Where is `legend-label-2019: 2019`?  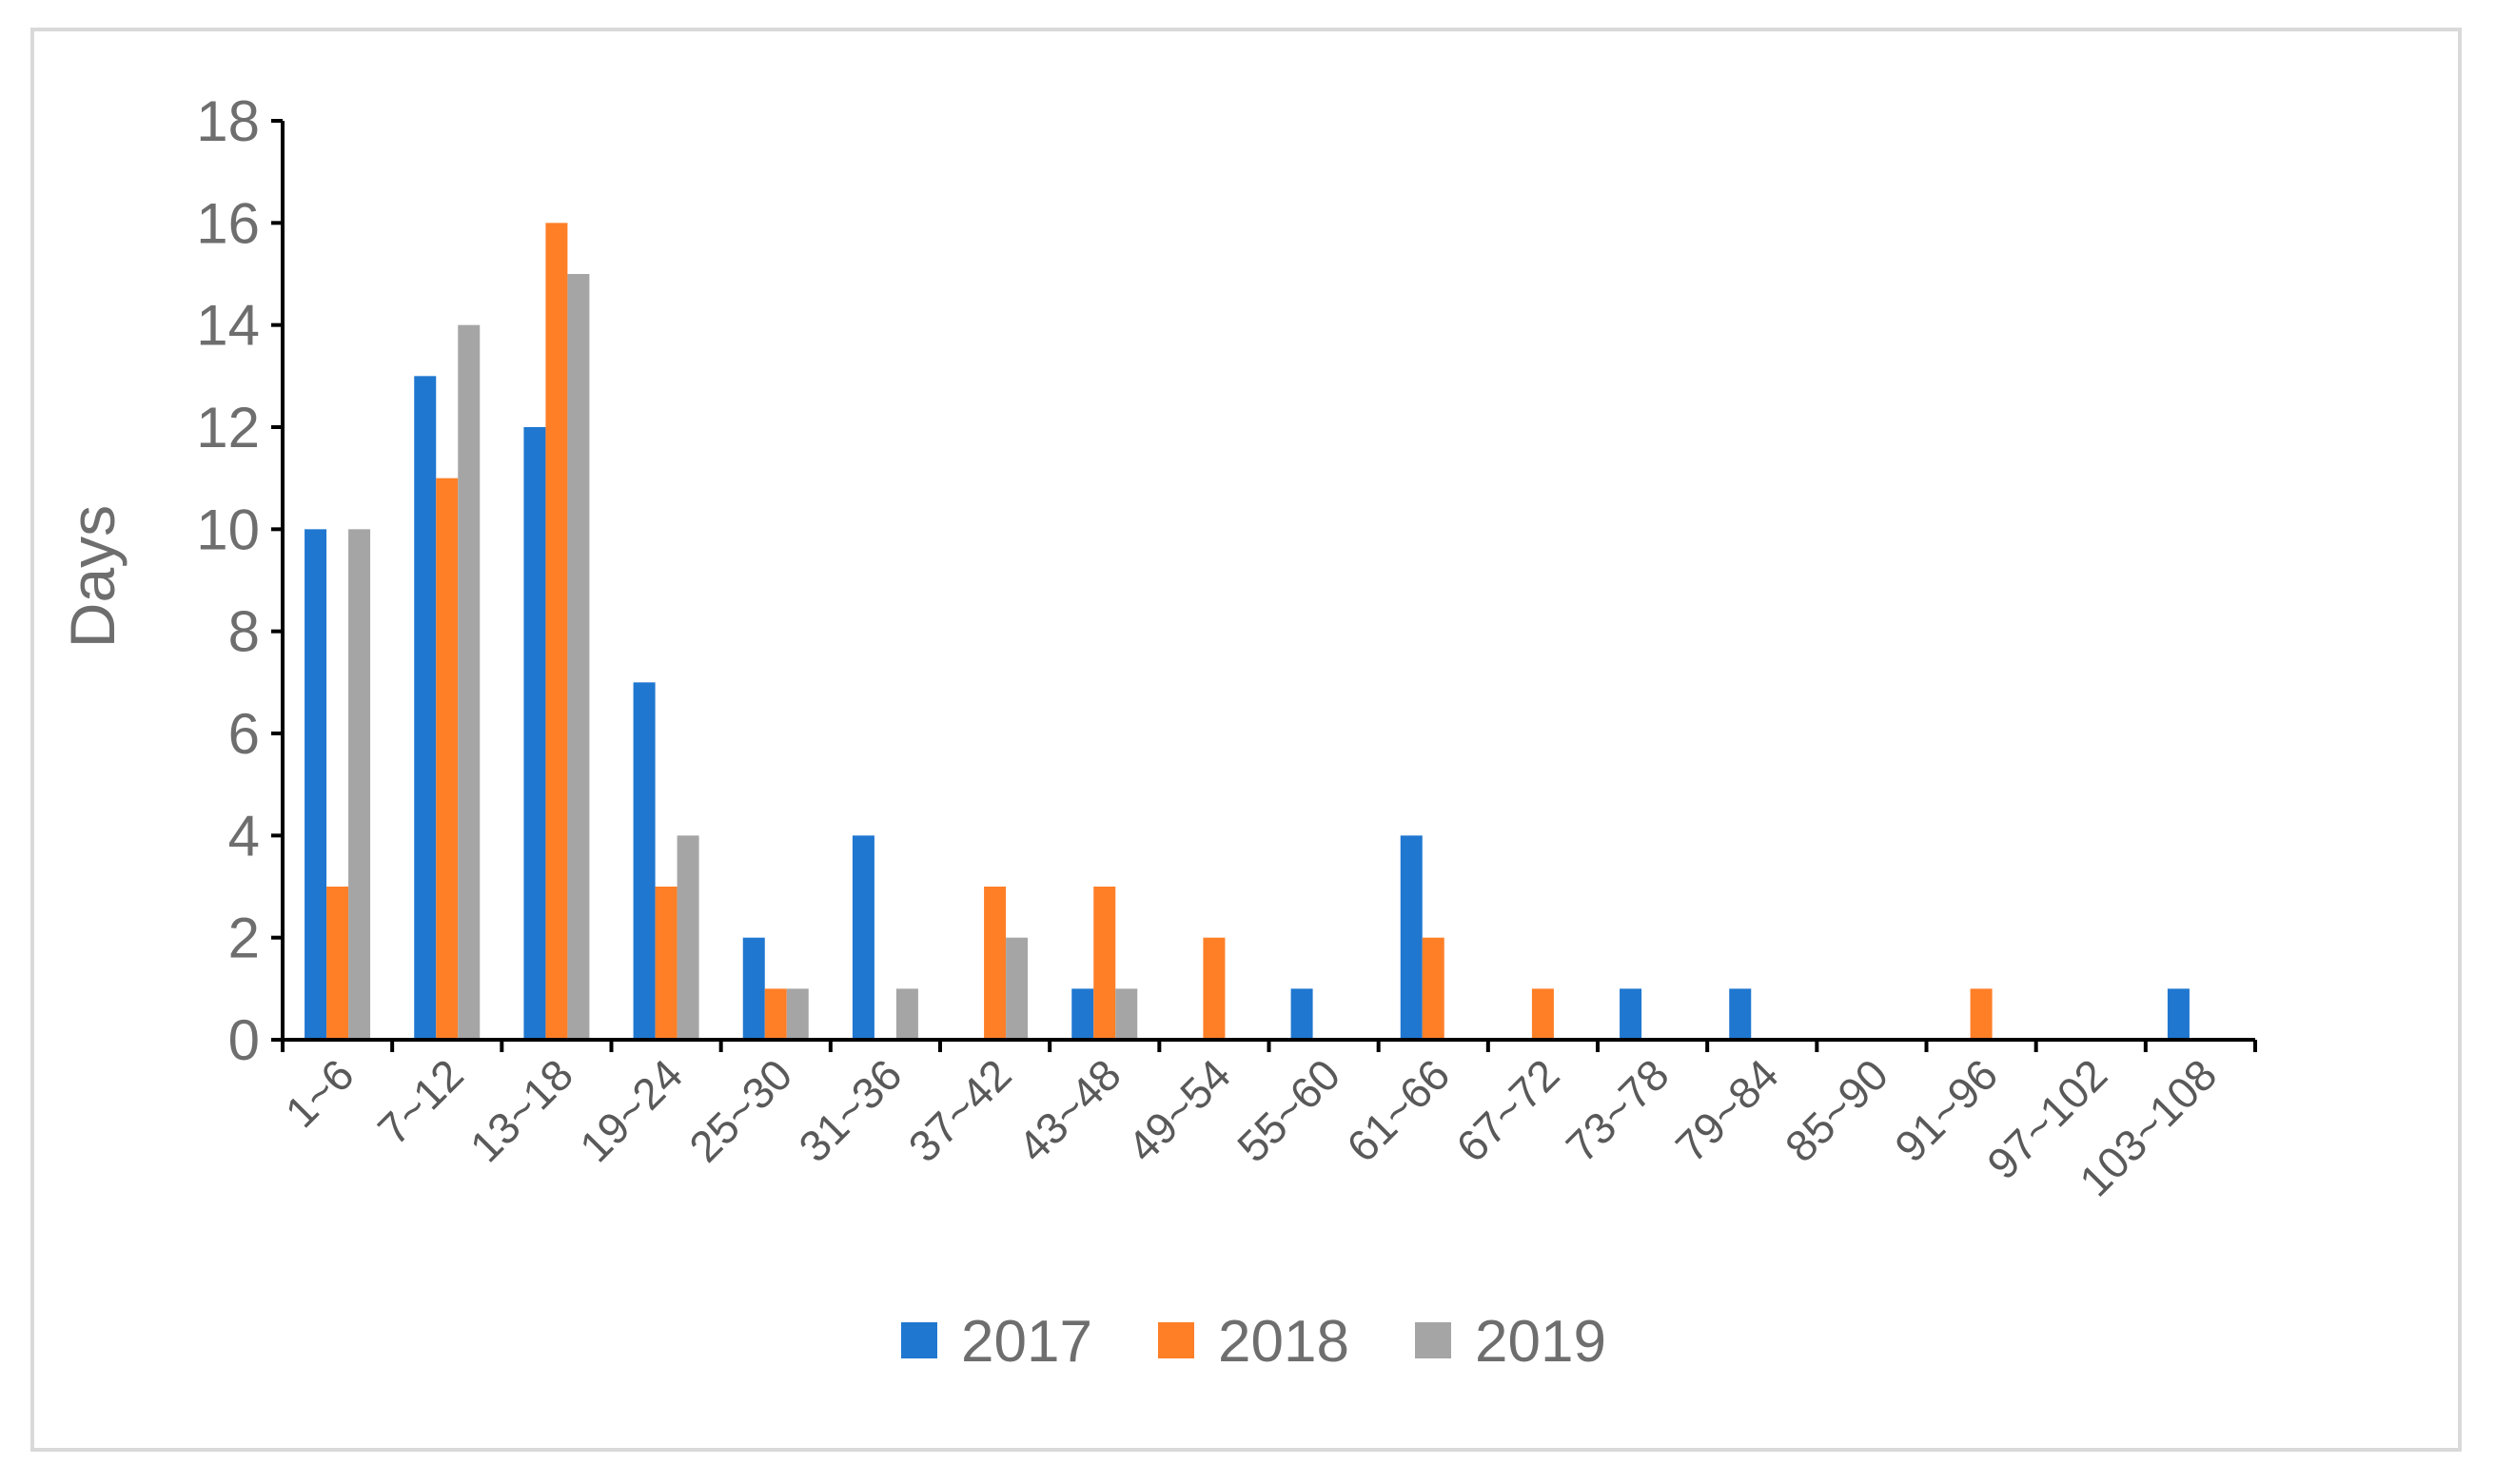
legend-label-2019: 2019 is located at coordinates (1540, 1342).